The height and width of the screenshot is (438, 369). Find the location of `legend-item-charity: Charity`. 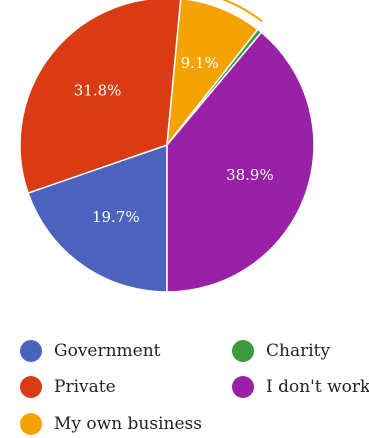

legend-item-charity: Charity is located at coordinates (281, 351).